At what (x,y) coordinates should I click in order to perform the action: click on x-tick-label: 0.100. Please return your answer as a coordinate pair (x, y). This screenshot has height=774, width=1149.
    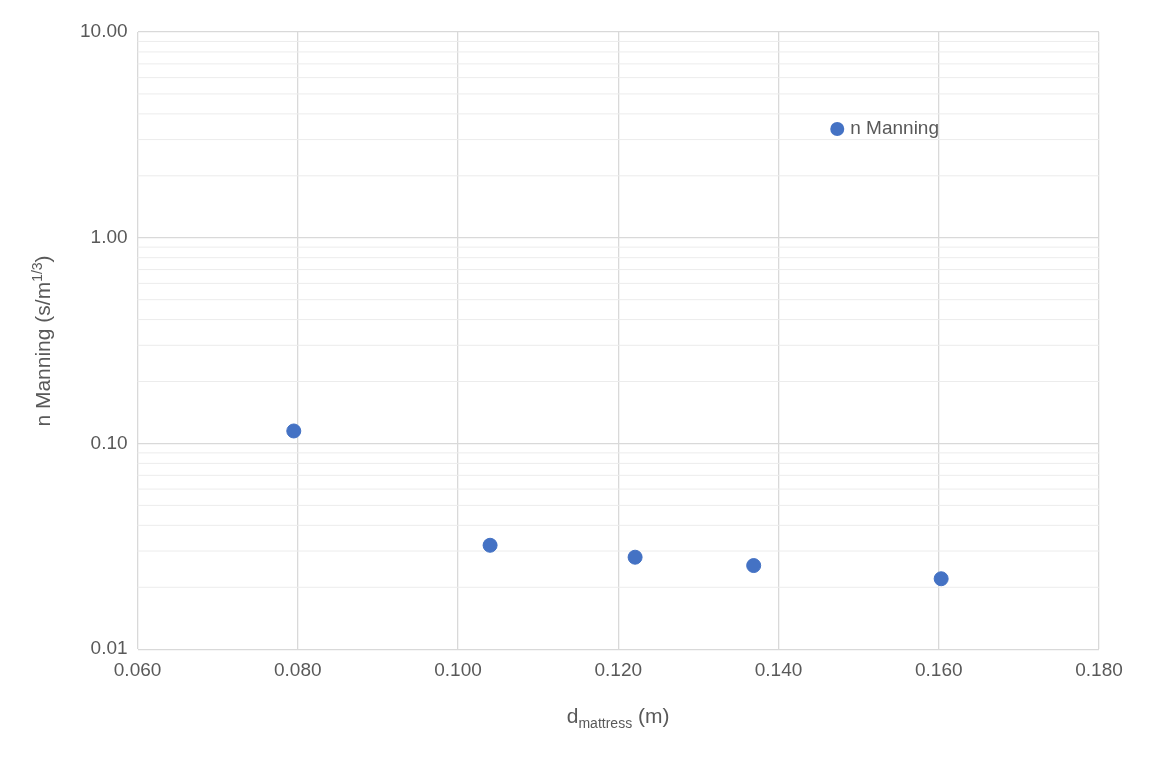
    Looking at the image, I should click on (458, 669).